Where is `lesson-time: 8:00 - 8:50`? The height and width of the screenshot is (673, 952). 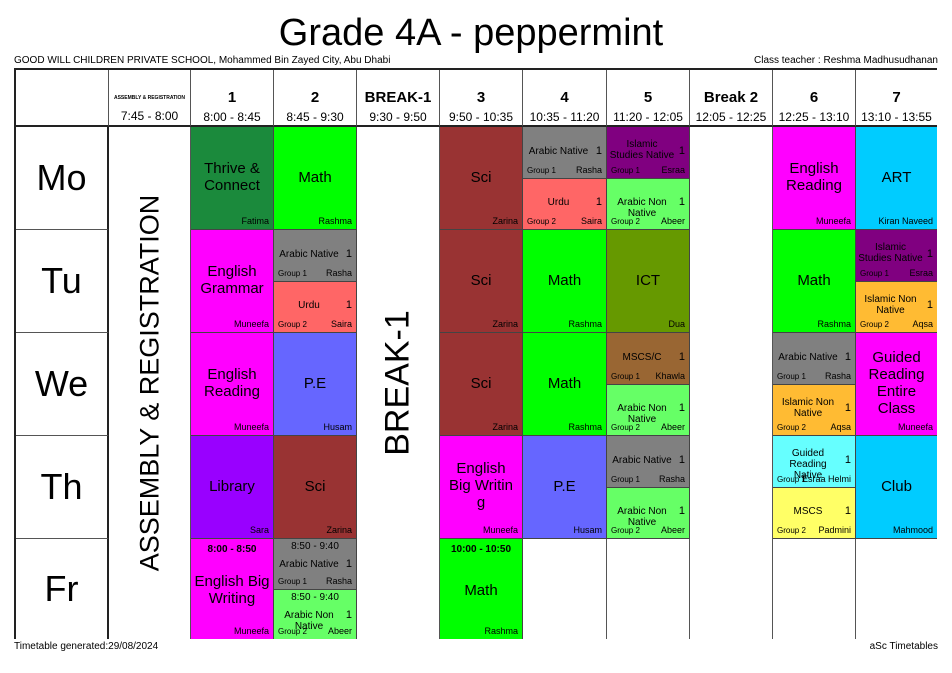
lesson-time: 8:00 - 8:50 is located at coordinates (232, 549).